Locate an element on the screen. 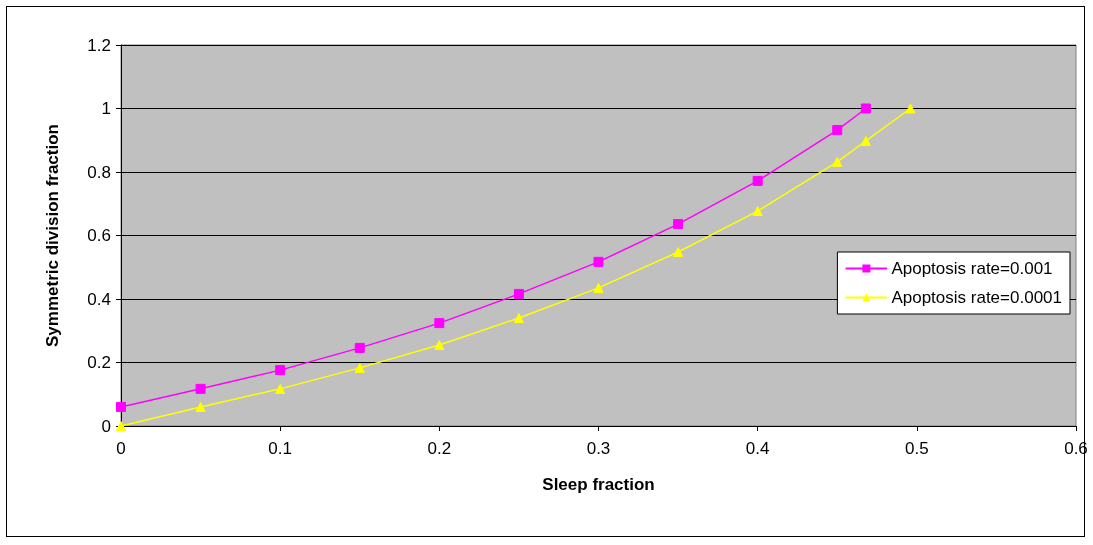  y-tick-label: 0.4 is located at coordinates (99, 299).